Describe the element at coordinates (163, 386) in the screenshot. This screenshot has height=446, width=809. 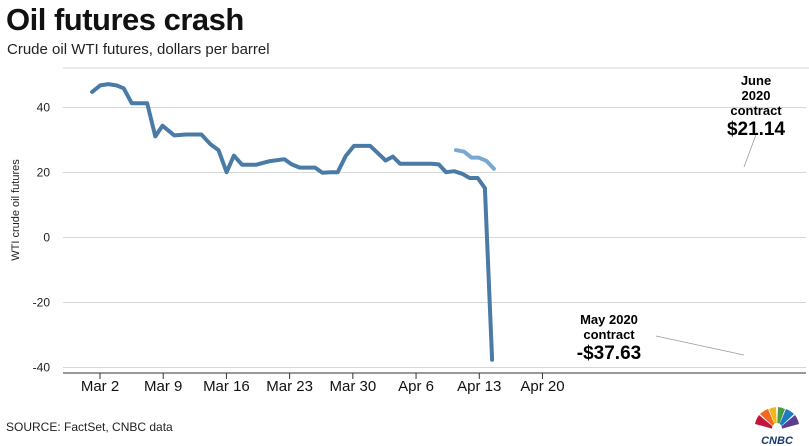
I see `x-tick-label: Mar 9` at that location.